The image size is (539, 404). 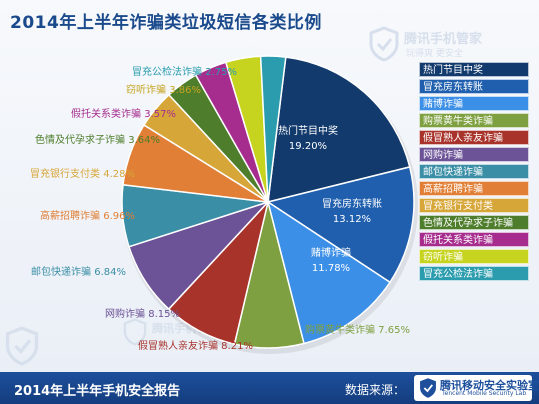 I want to click on slice-outside-label: 假托关系类诈骗 3.57%, so click(x=123, y=113).